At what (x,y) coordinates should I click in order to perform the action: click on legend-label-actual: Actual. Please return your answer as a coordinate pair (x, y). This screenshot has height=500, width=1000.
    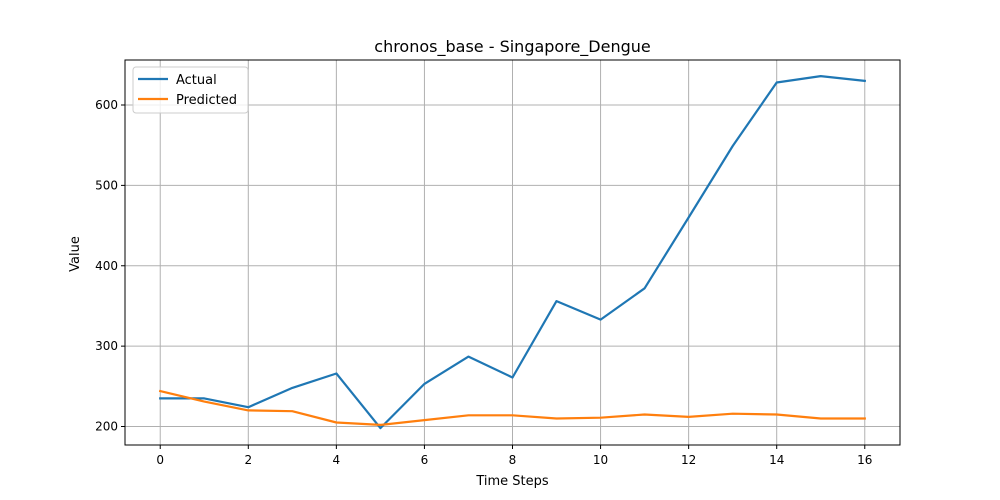
    Looking at the image, I should click on (196, 80).